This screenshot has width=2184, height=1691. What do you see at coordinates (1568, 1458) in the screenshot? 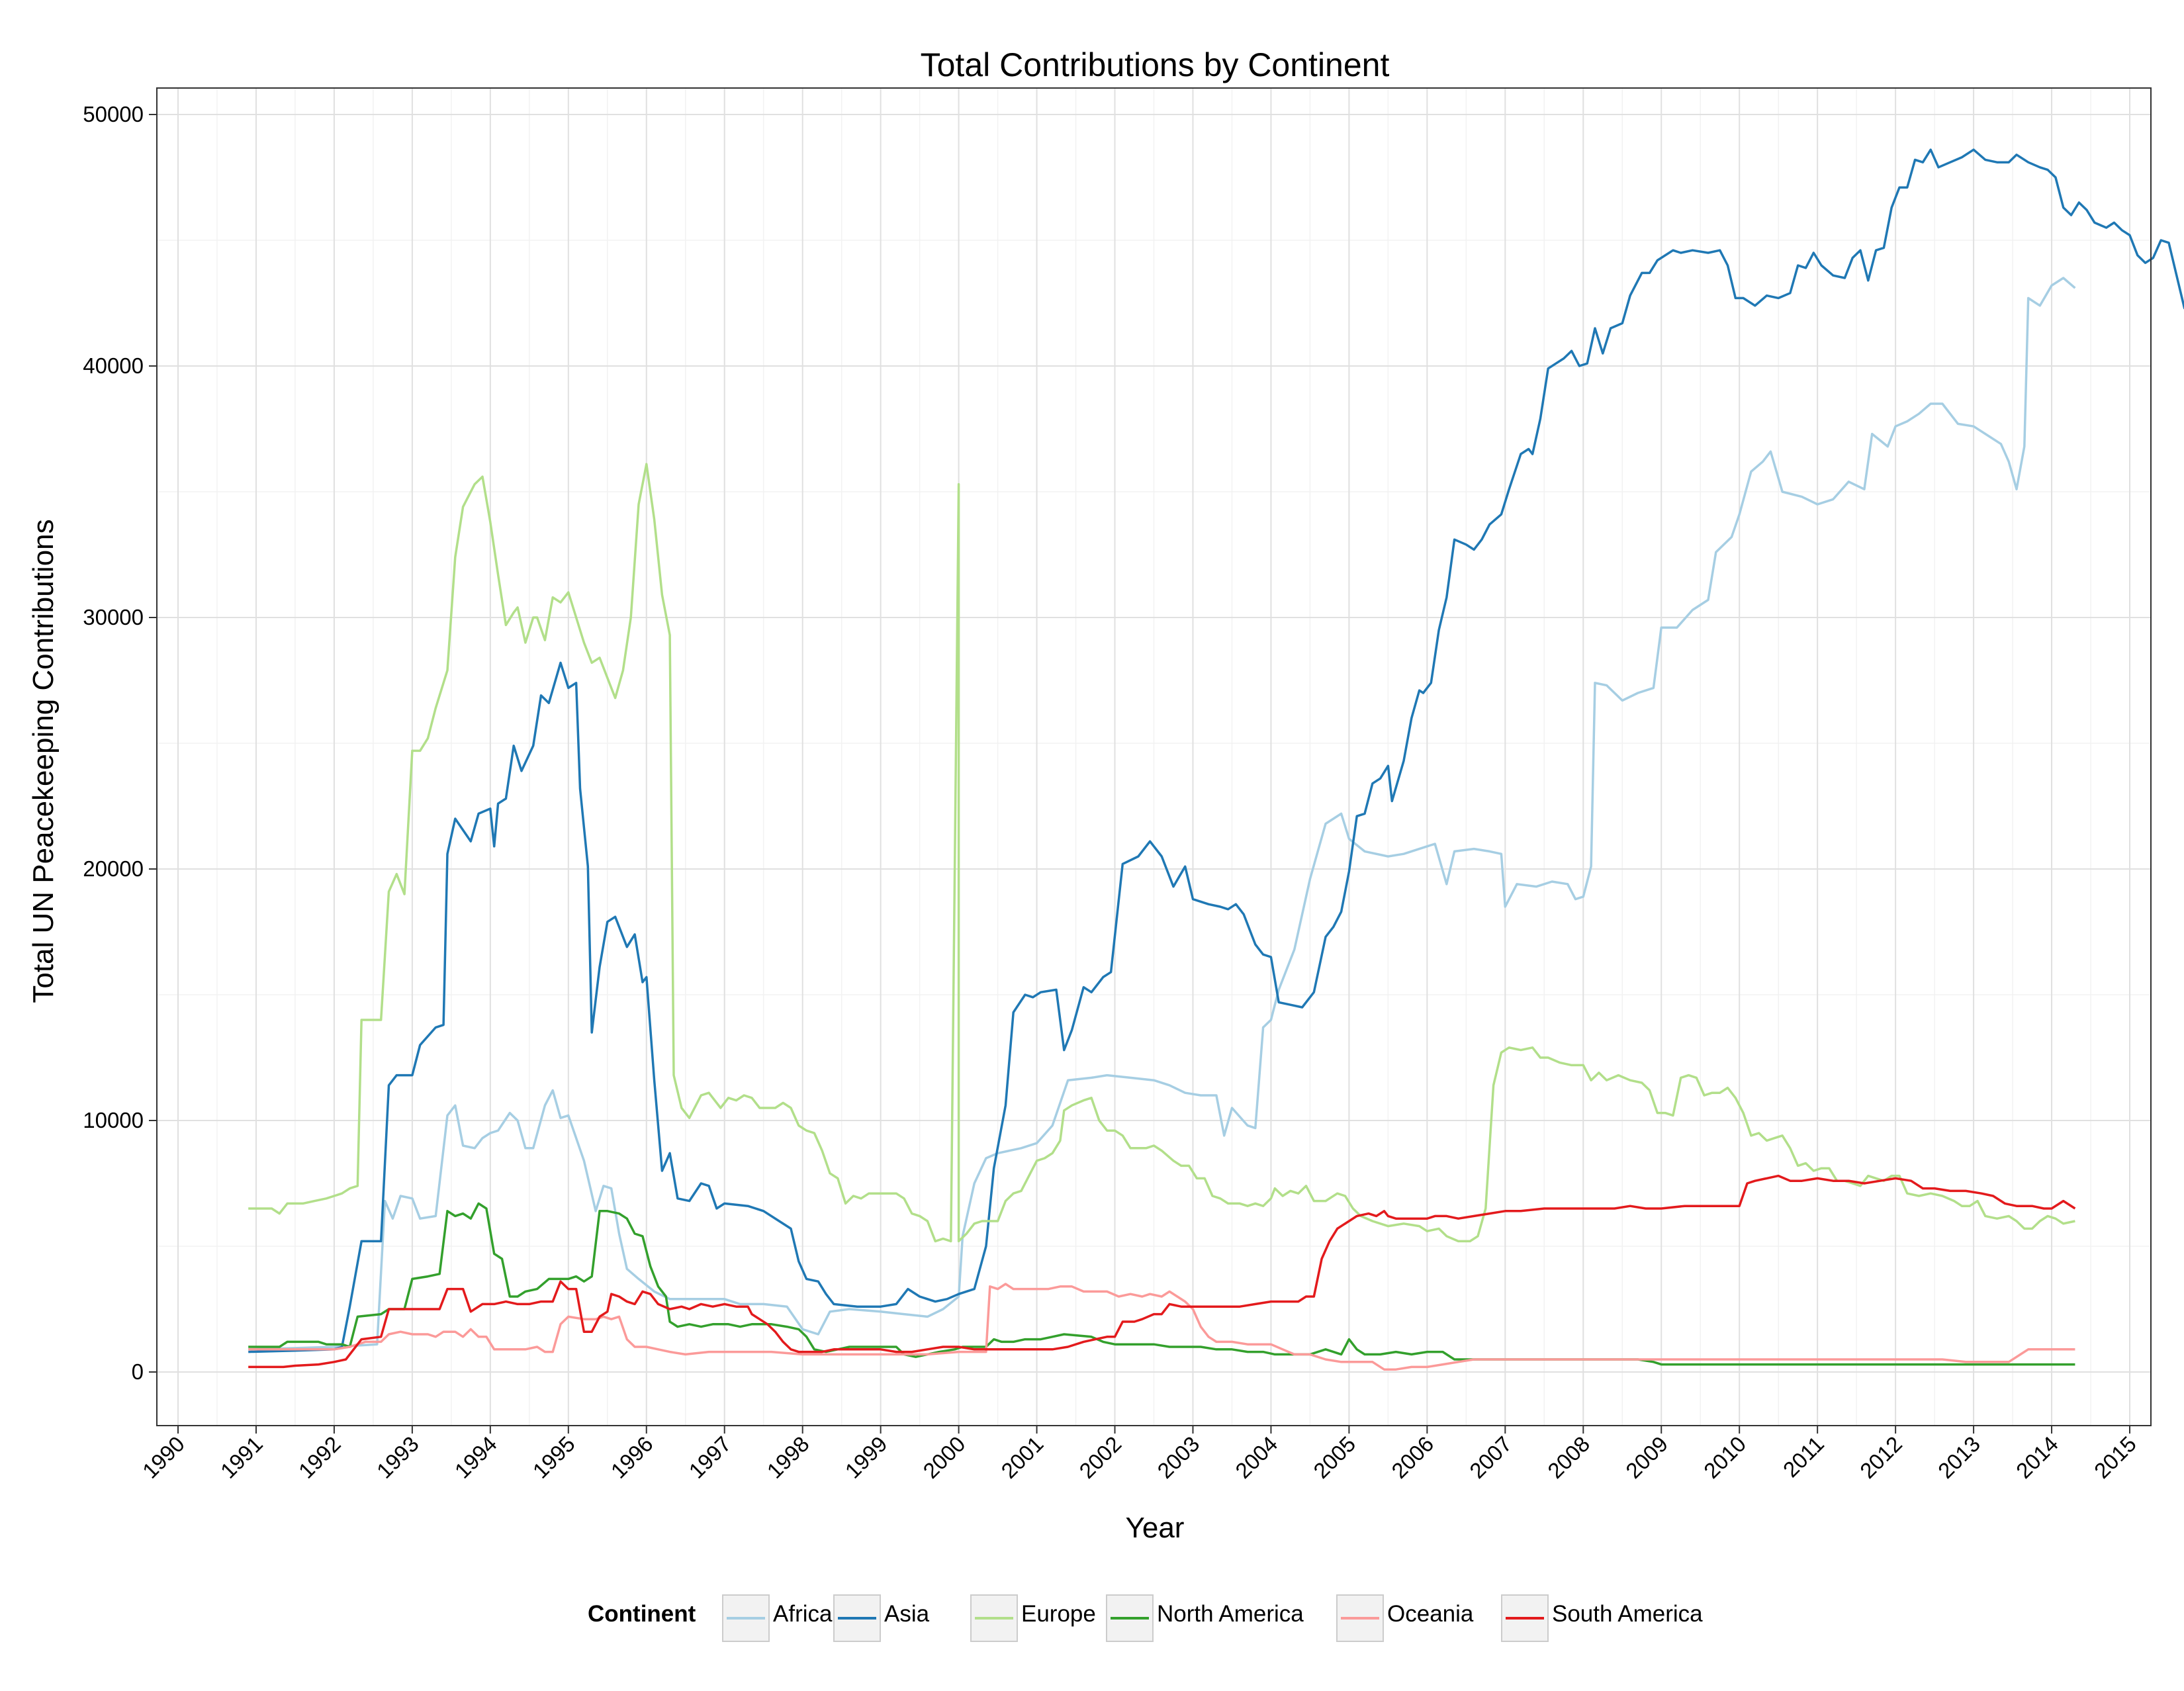
I see `x-tick-label: 2008` at bounding box center [1568, 1458].